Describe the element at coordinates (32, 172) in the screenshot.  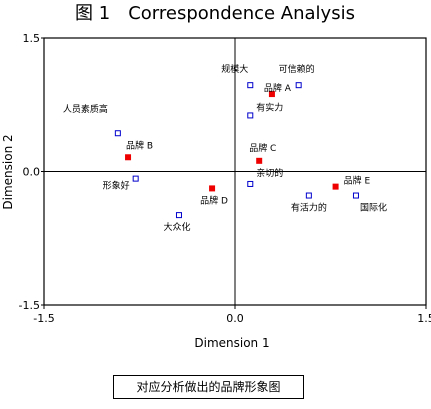
I see `y-tick-label: 0.0` at that location.